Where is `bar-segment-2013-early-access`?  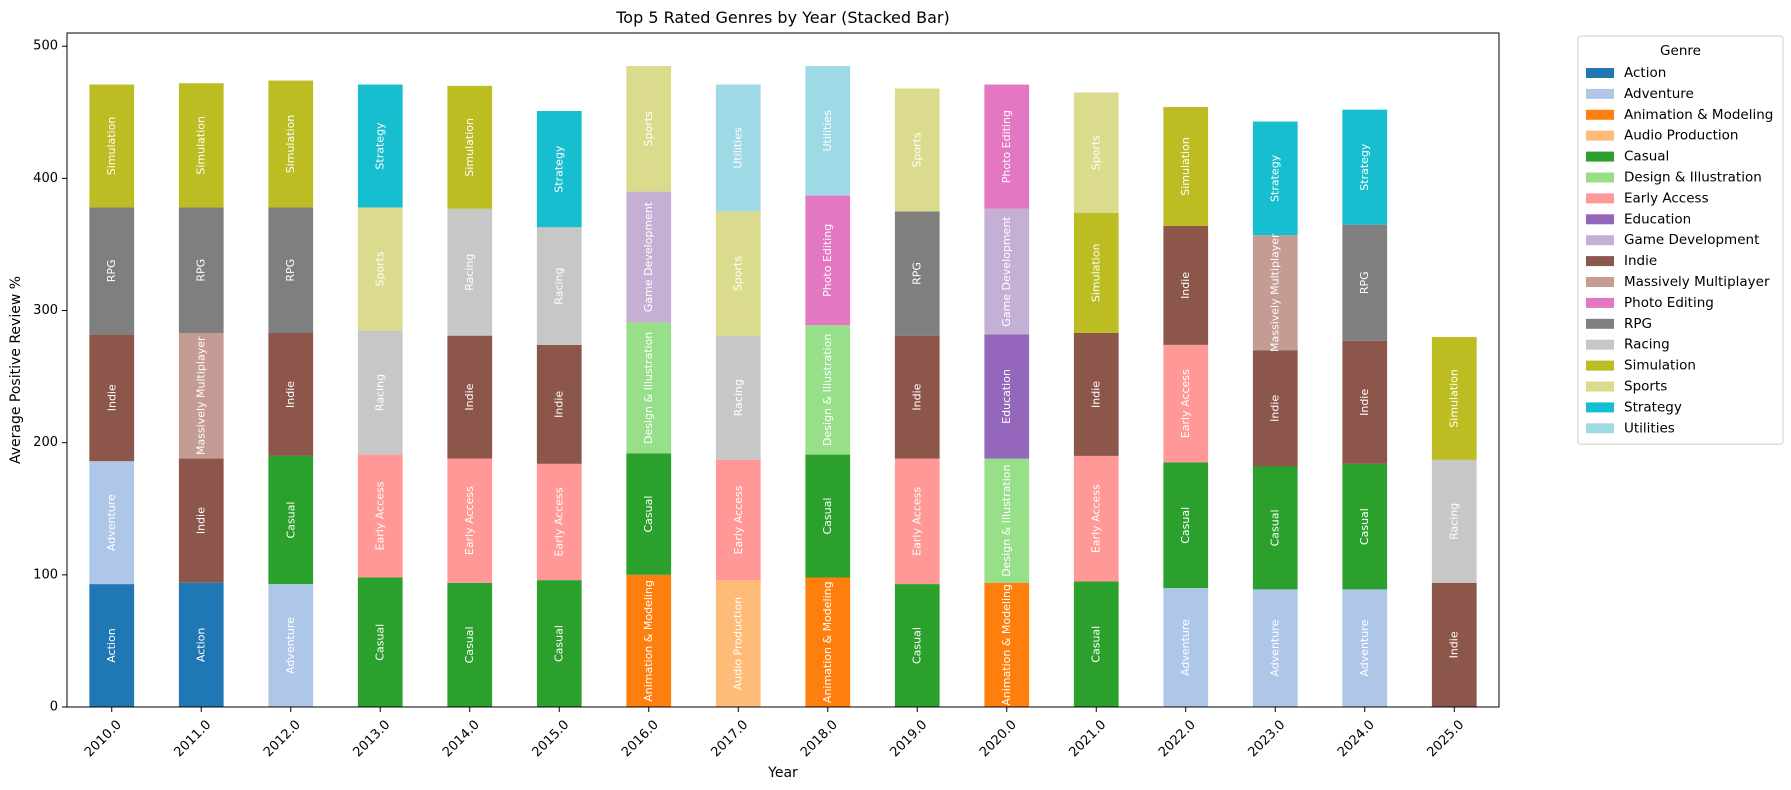 bar-segment-2013-early-access is located at coordinates (380, 516).